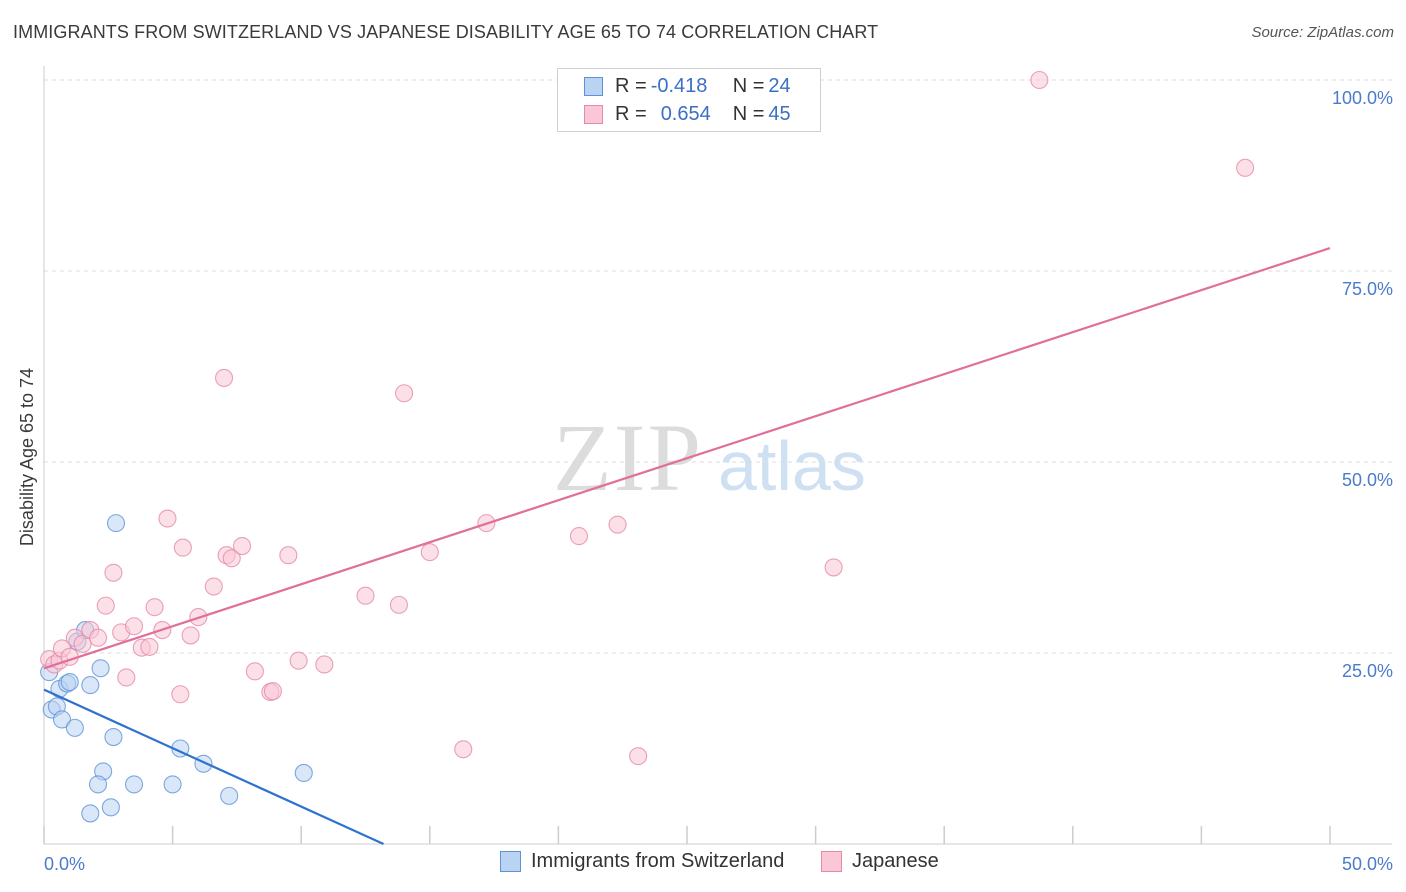 This screenshot has height=892, width=1406. What do you see at coordinates (1367, 671) in the screenshot?
I see `y-tick-label: 25.0%` at bounding box center [1367, 671].